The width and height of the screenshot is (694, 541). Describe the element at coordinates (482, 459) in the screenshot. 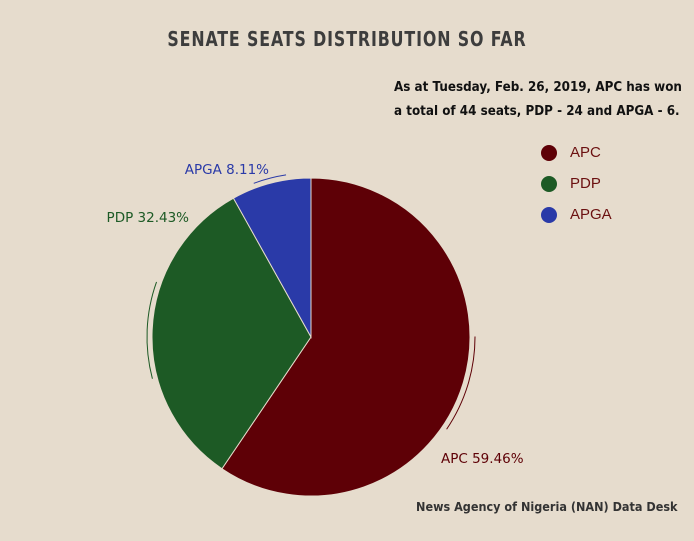

I see `data-label-apc: APC 59.46%` at that location.